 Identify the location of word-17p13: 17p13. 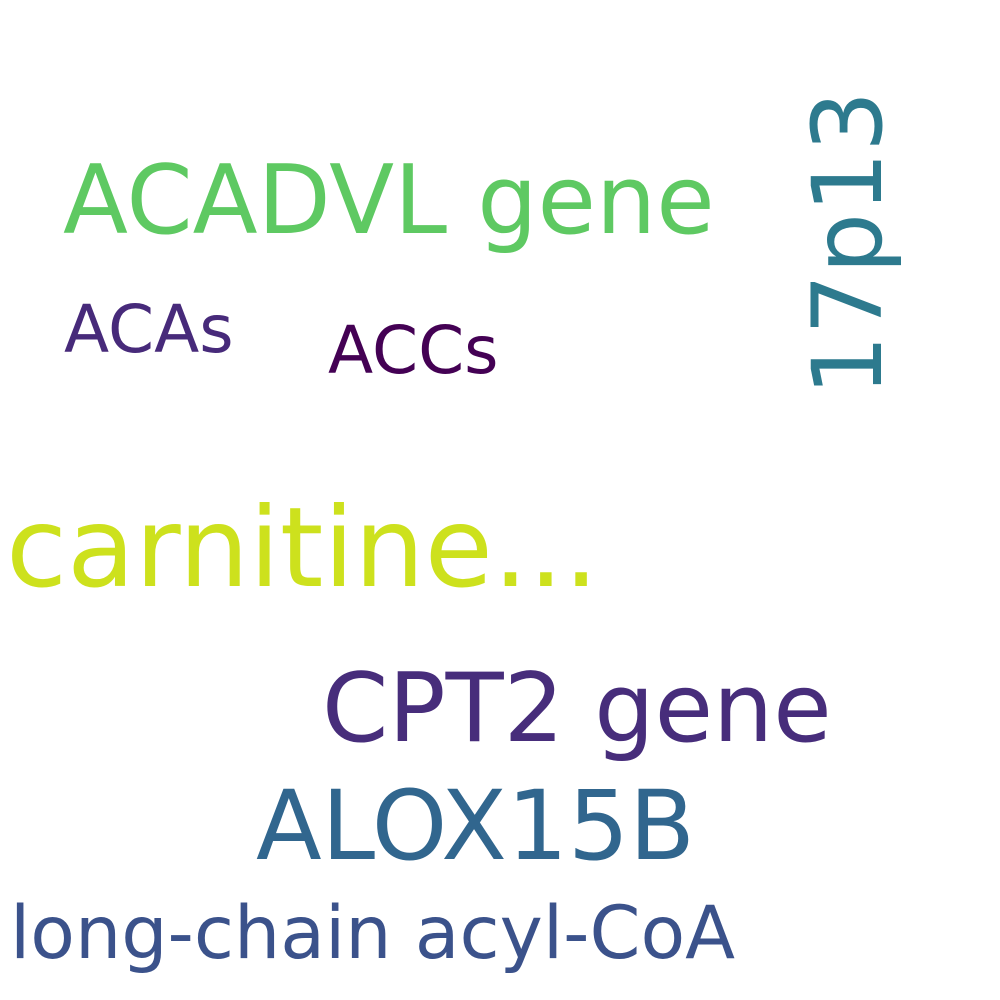
(848, 243).